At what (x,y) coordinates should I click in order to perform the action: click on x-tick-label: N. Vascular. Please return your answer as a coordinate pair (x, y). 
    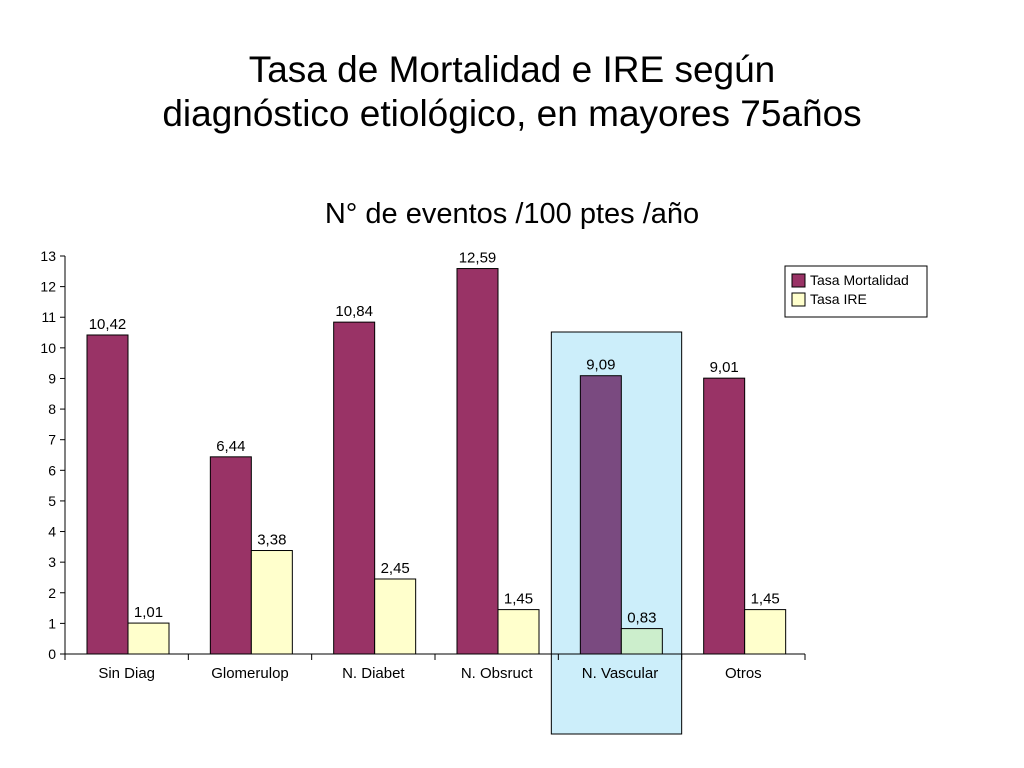
    Looking at the image, I should click on (620, 673).